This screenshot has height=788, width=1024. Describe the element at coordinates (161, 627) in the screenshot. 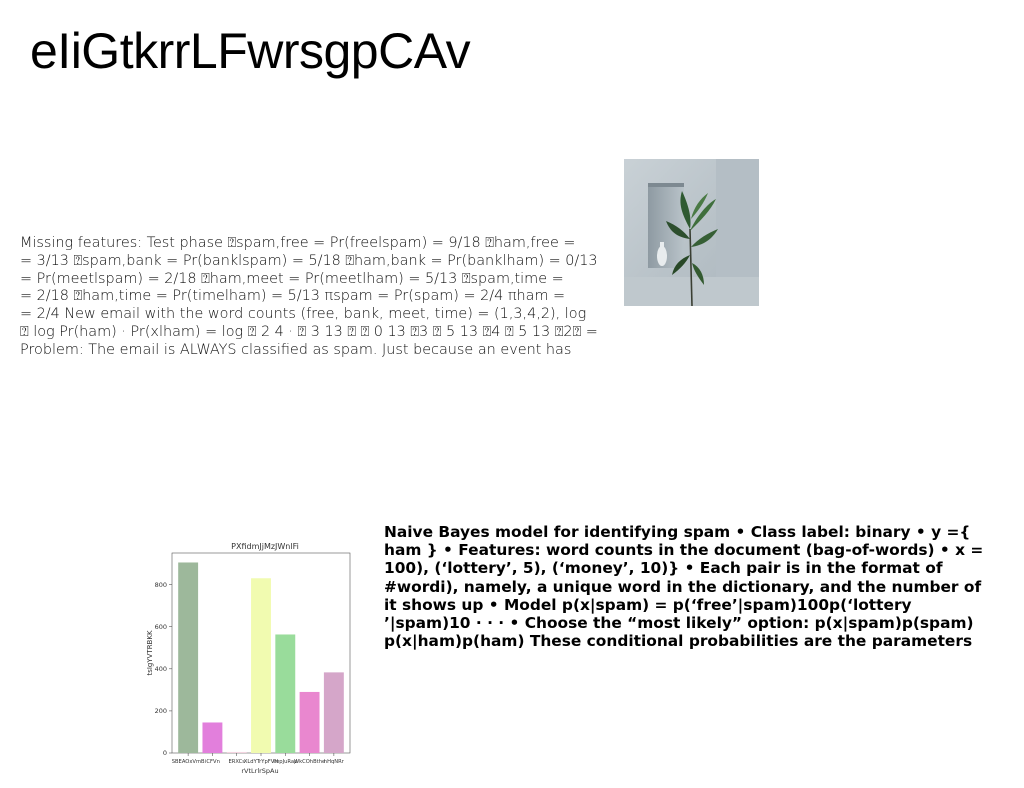

I see `y-tick-label: 600` at that location.